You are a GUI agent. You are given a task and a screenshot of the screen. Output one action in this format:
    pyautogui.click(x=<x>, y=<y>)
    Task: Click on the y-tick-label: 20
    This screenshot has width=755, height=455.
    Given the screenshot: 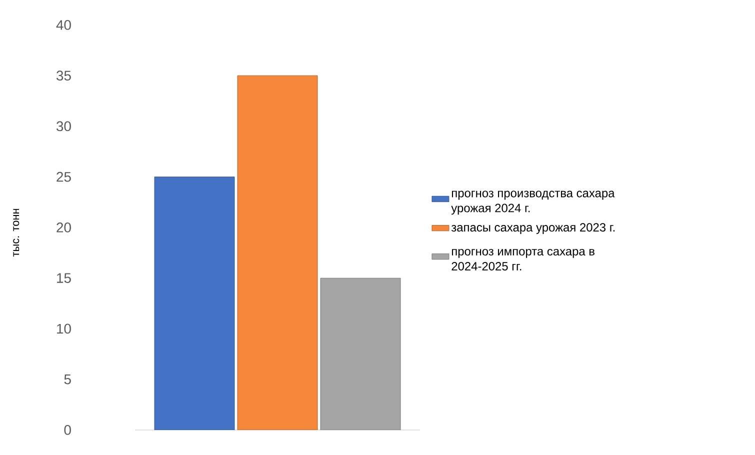 What is the action you would take?
    pyautogui.click(x=63, y=227)
    